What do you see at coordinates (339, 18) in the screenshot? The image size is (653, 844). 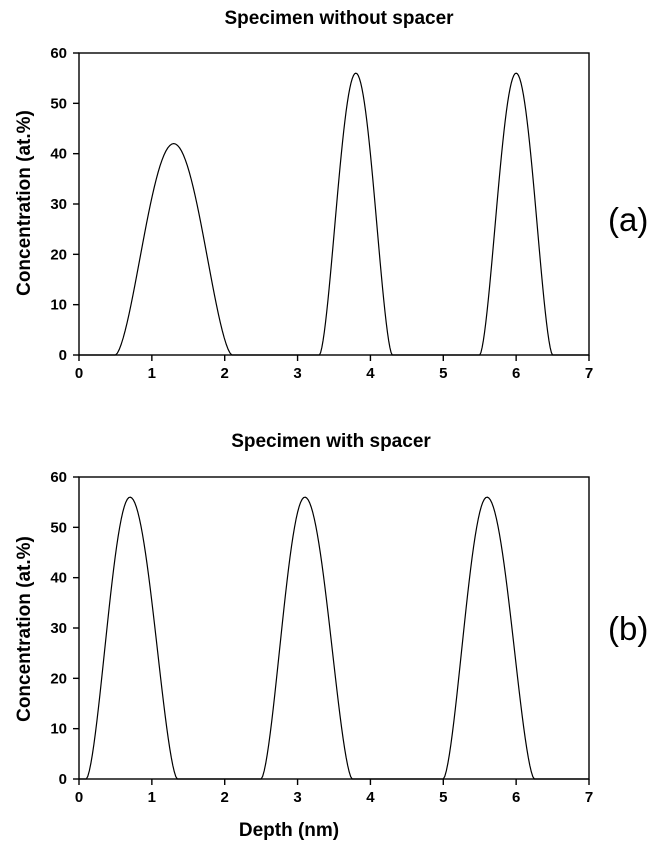 I see `chart-title-a: Specimen without spacer` at bounding box center [339, 18].